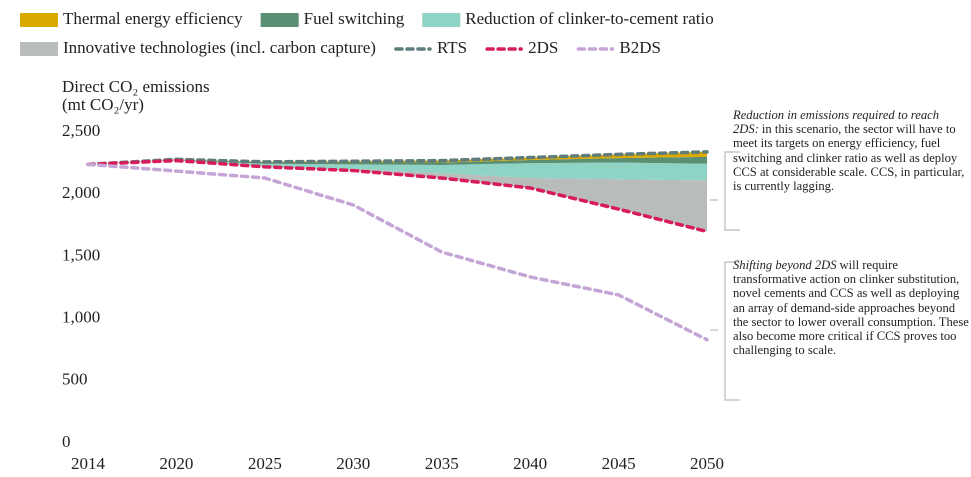 This screenshot has width=971, height=477. I want to click on brackets, so click(725, 276).